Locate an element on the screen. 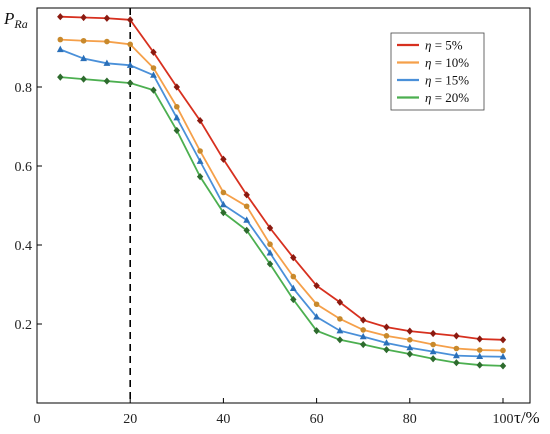 The width and height of the screenshot is (550, 434). x-tick-label: 40 is located at coordinates (223, 419).